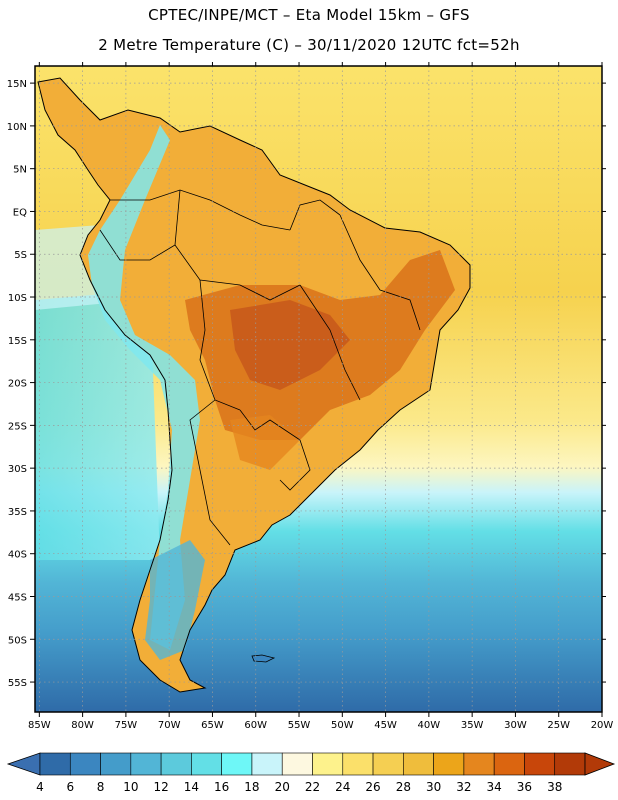 The image size is (618, 800). What do you see at coordinates (17, 555) in the screenshot?
I see `lat-label: 40S` at bounding box center [17, 555].